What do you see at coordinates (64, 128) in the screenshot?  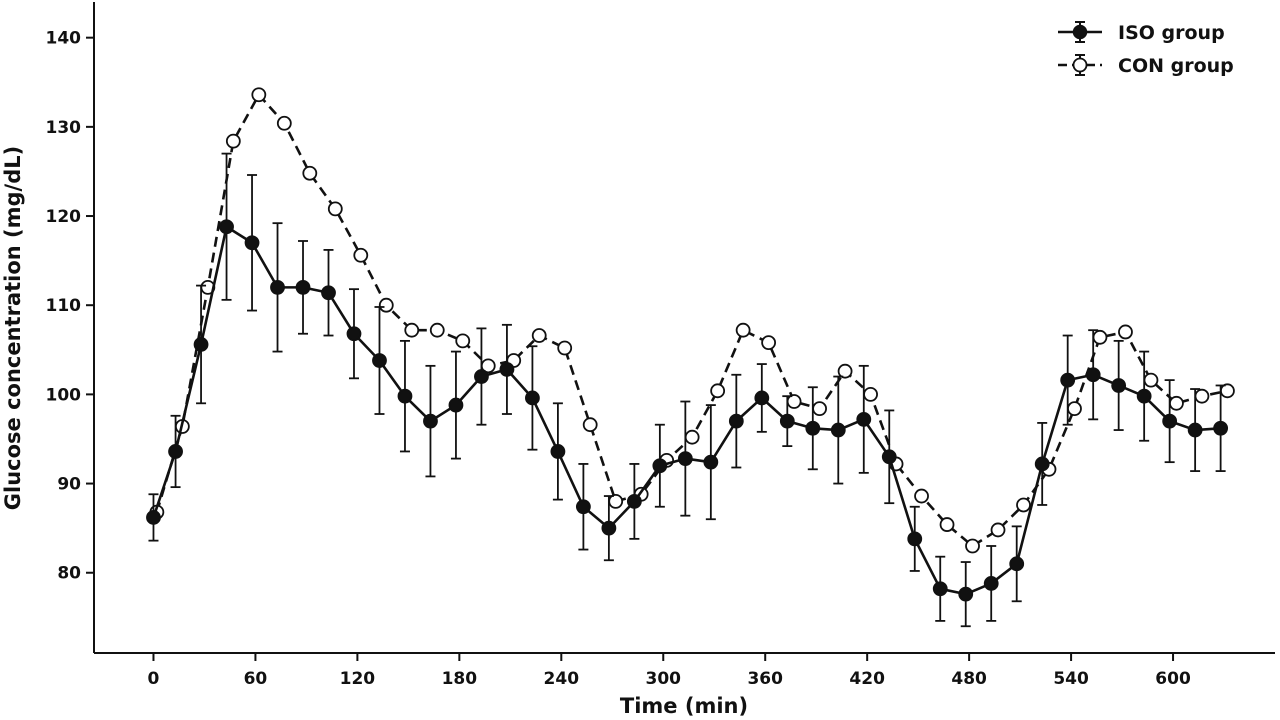 I see `y-tick-label: 130` at bounding box center [64, 128].